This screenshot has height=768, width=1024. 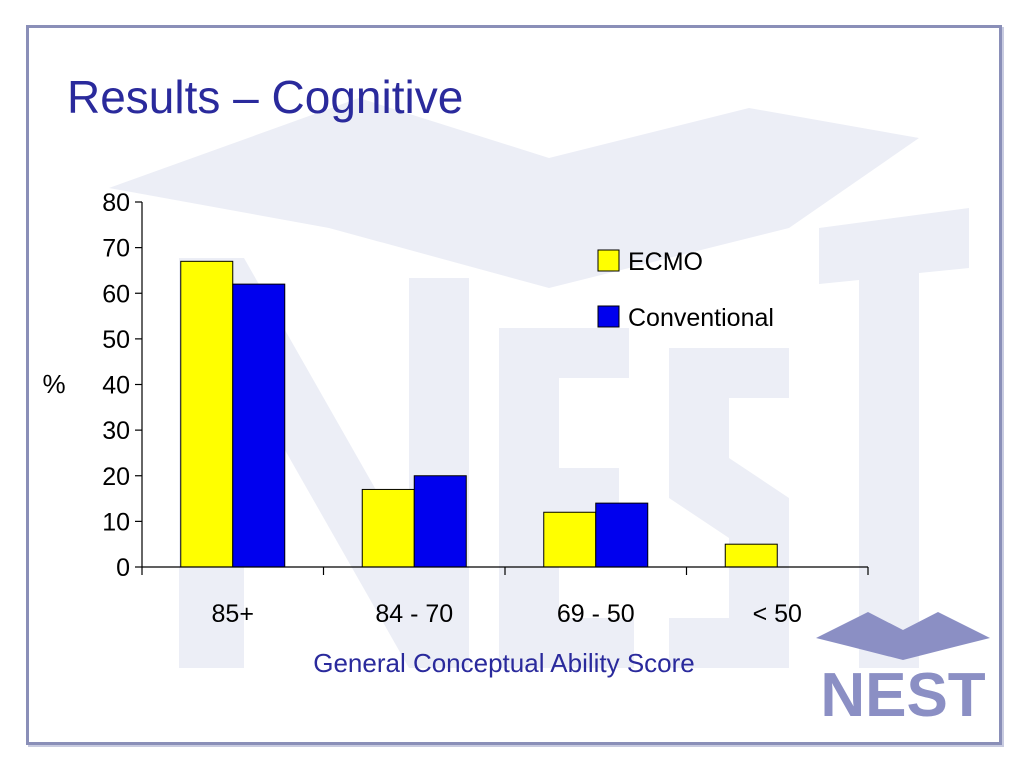 What do you see at coordinates (701, 318) in the screenshot?
I see `legend-label: Conventional` at bounding box center [701, 318].